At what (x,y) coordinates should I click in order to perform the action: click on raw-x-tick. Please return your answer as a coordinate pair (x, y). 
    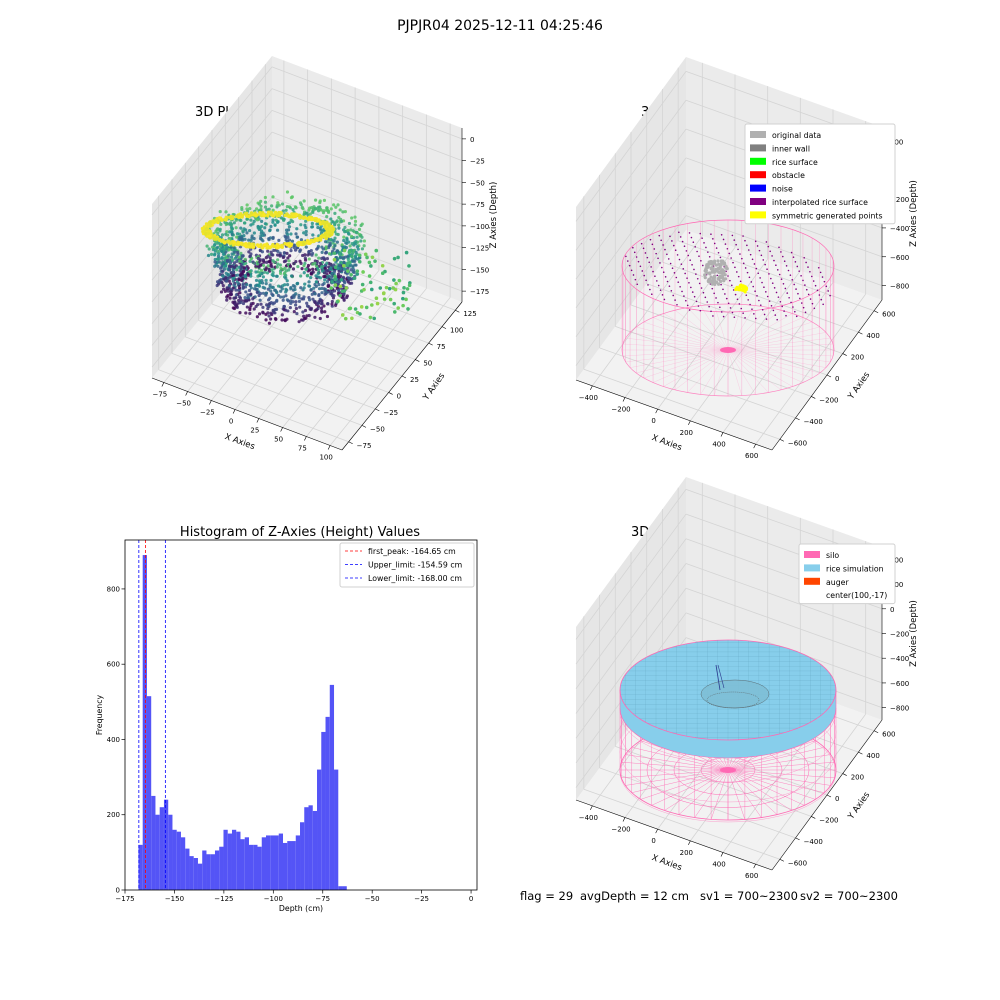
    Looking at the image, I should click on (329, 447).